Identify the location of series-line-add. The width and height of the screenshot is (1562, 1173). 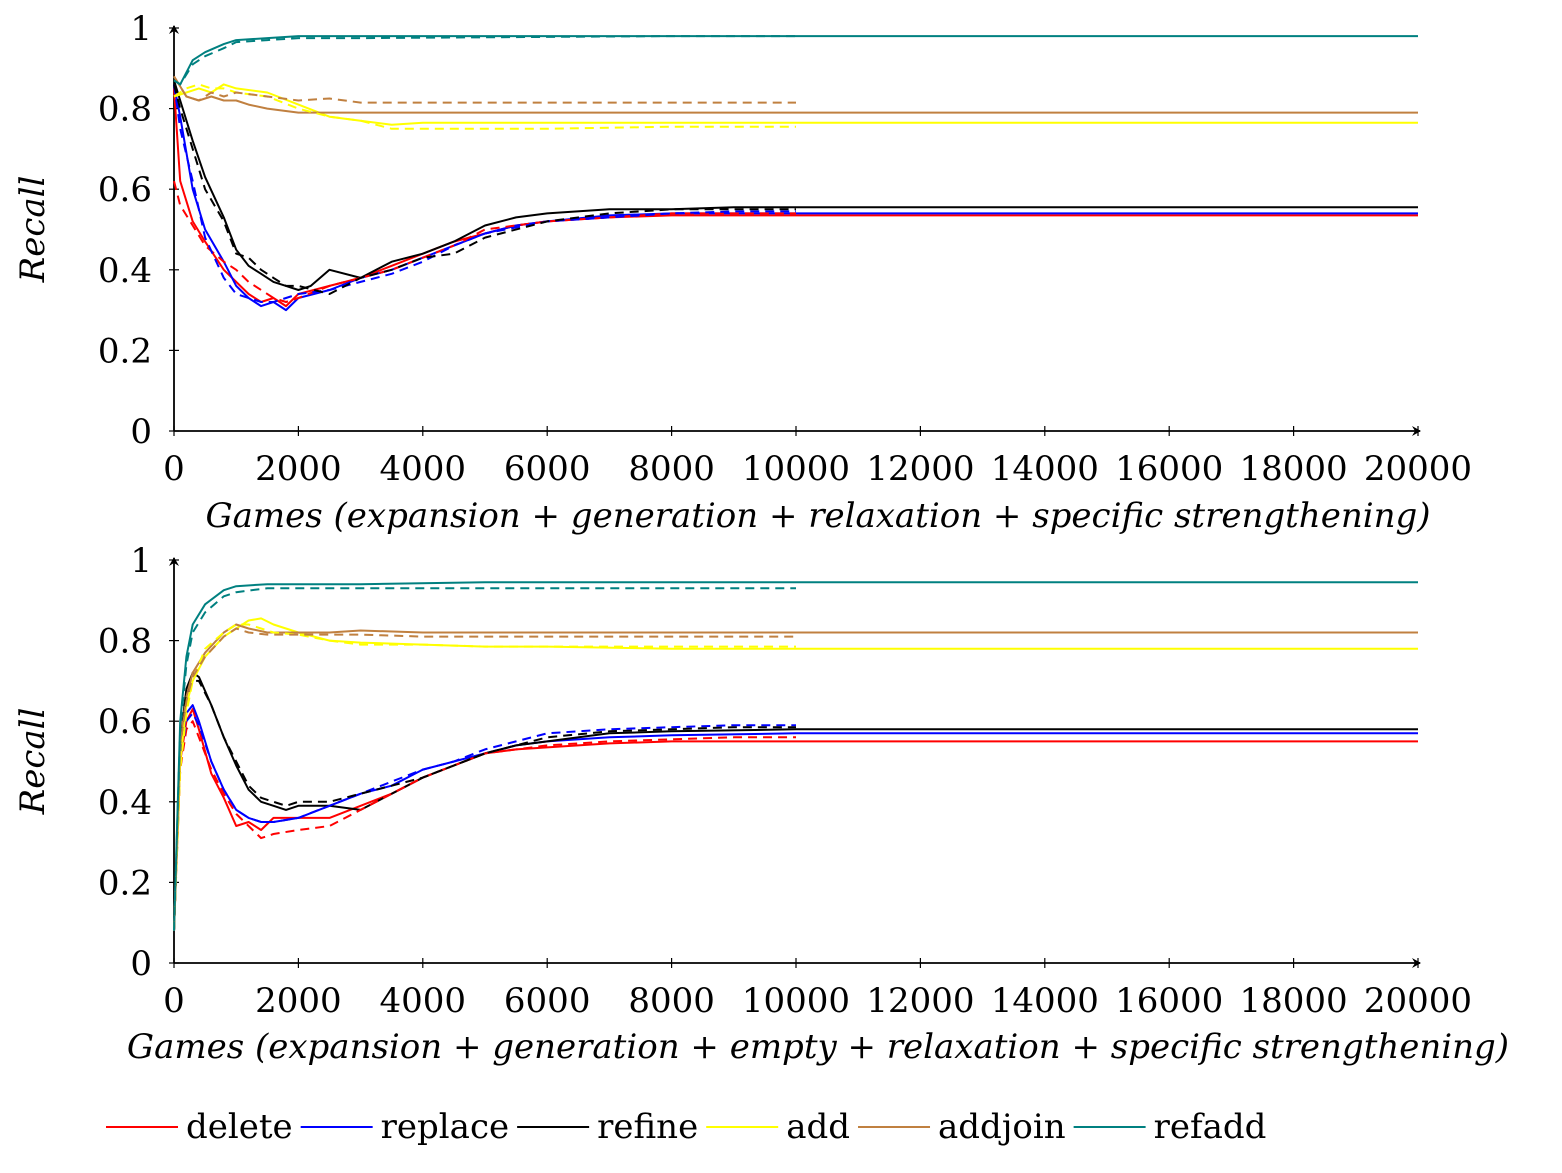
(795, 104).